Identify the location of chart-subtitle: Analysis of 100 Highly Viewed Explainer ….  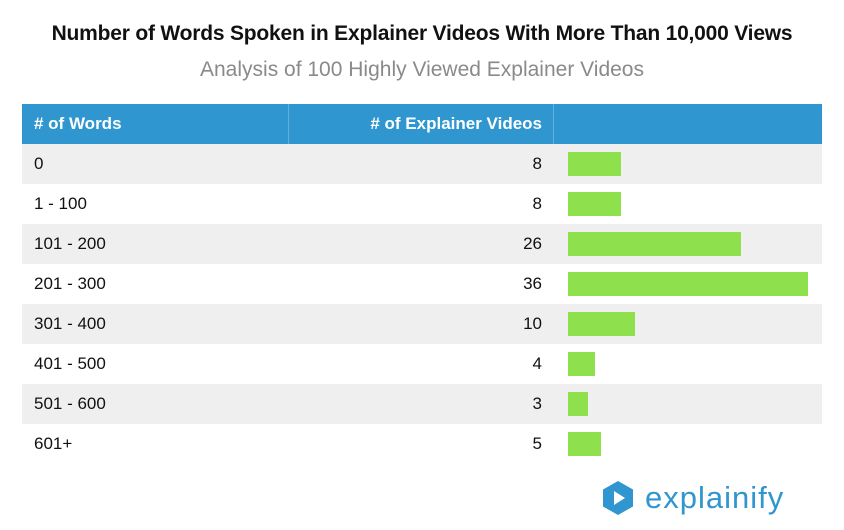
(422, 69).